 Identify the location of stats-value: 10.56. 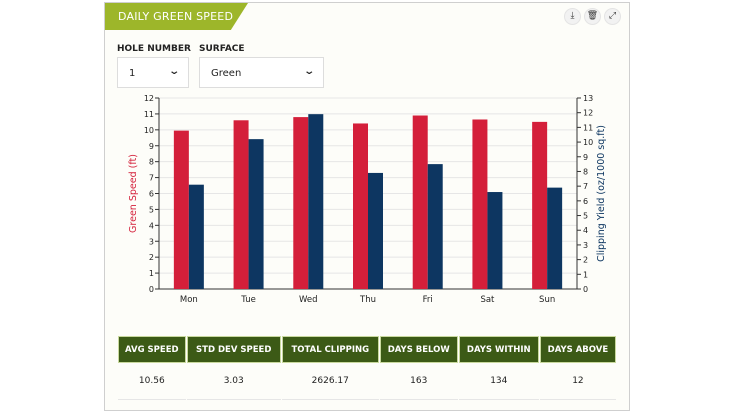
(152, 381).